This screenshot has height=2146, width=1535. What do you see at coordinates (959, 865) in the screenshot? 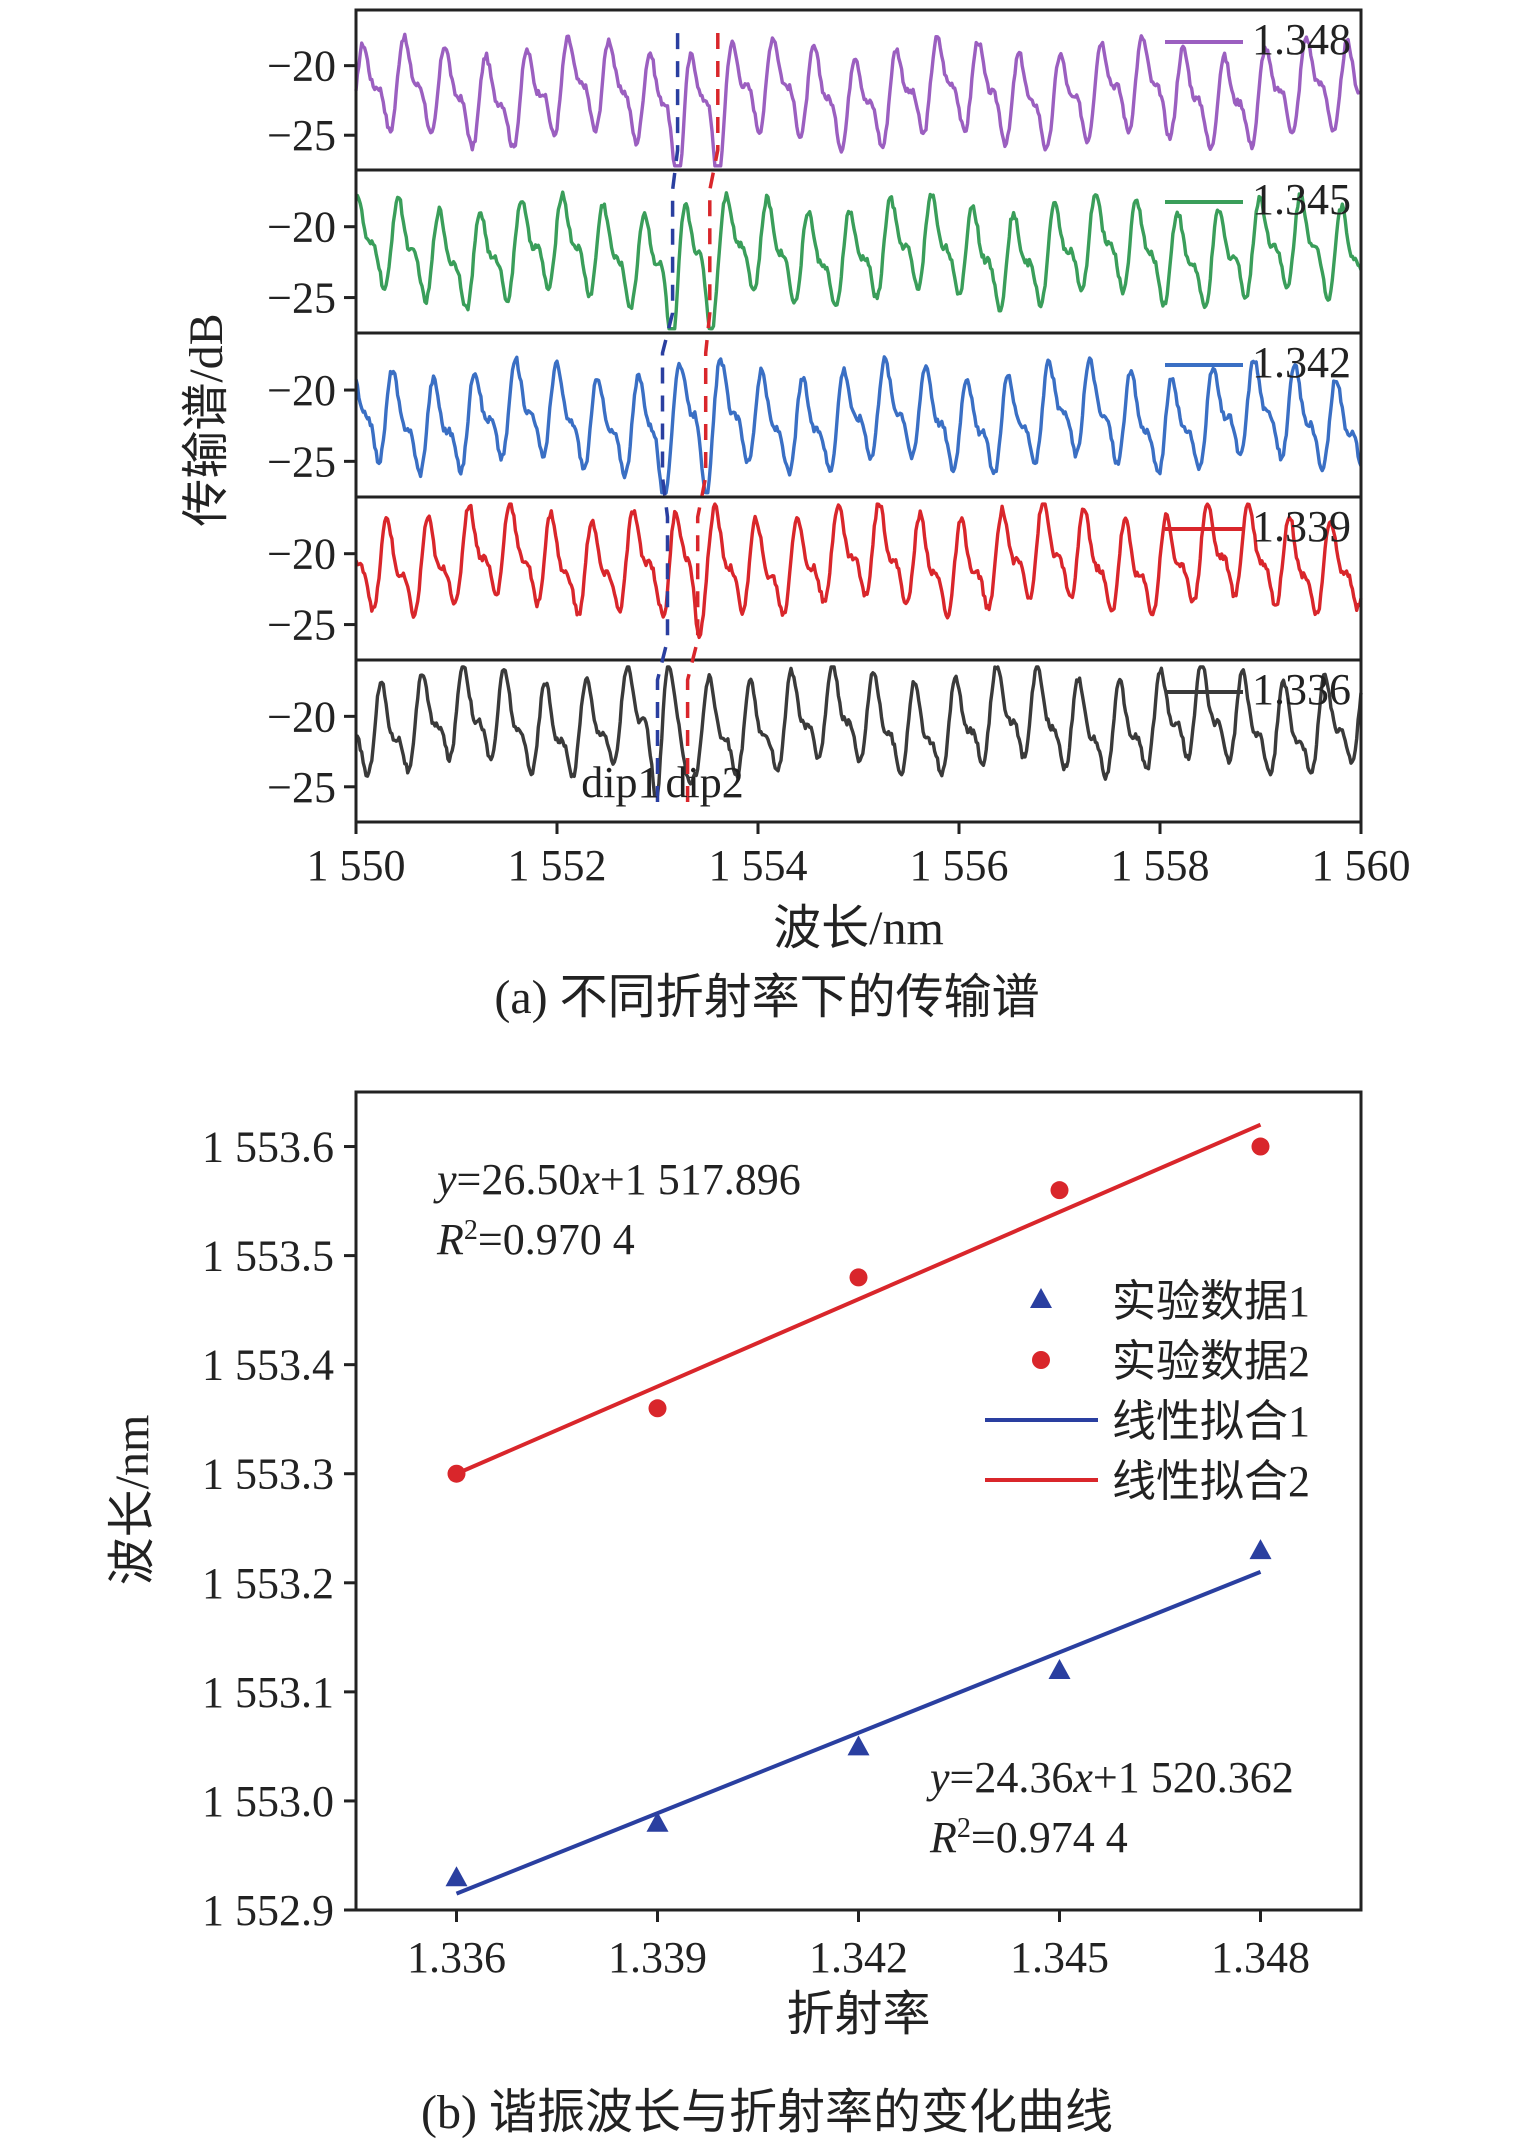
I see `x-tick-label: 1 556` at bounding box center [959, 865].